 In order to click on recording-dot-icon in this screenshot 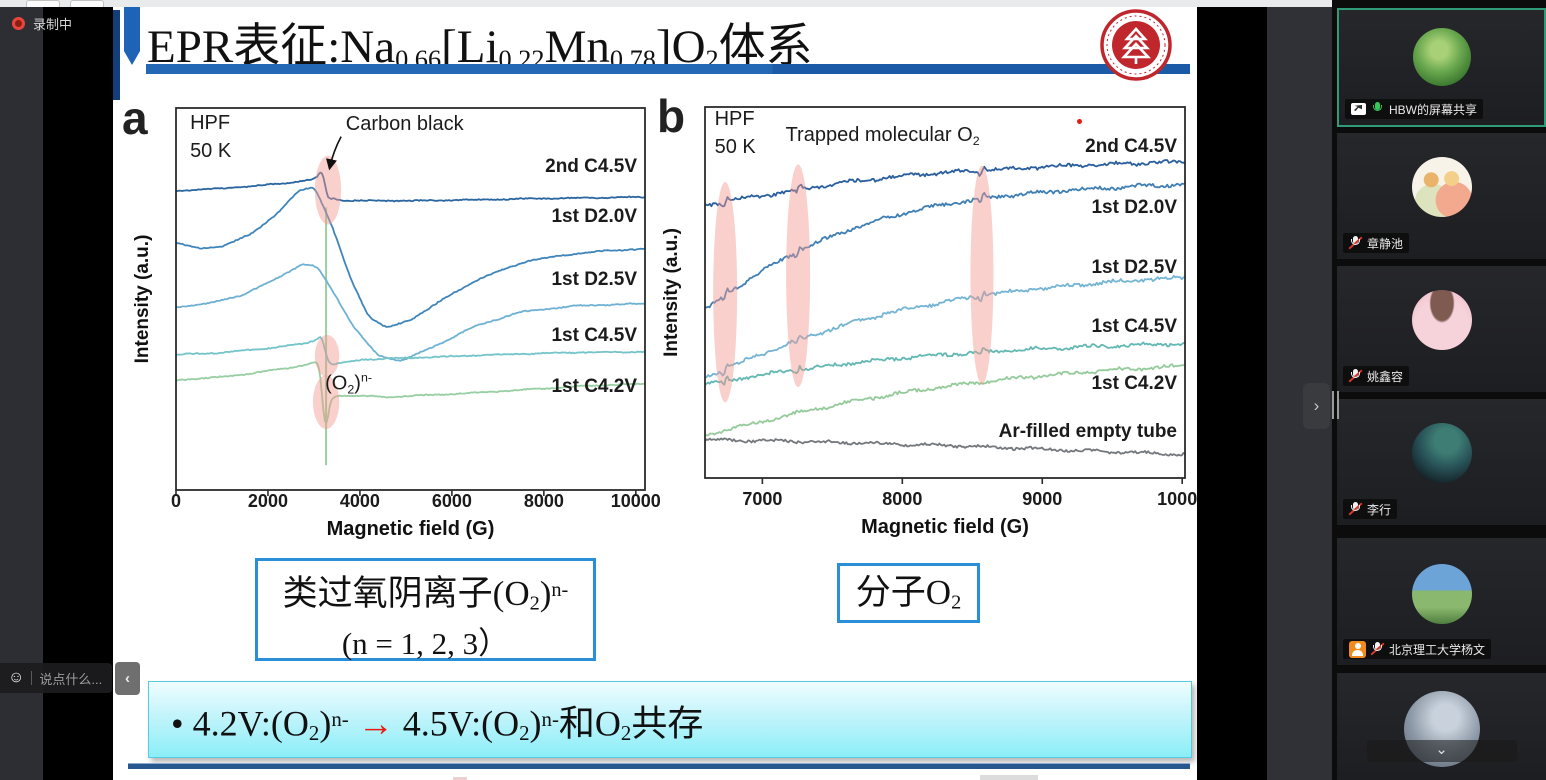, I will do `click(18, 23)`.